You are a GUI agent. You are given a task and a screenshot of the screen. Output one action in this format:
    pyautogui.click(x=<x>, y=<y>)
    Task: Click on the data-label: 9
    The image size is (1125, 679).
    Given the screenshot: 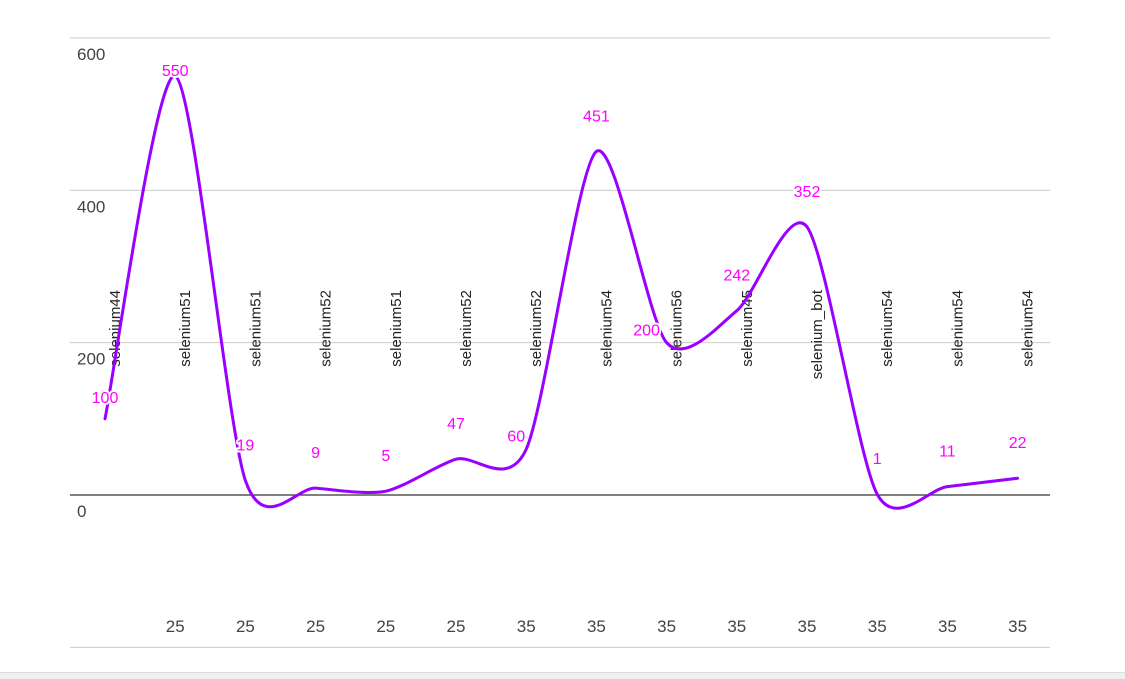 What is the action you would take?
    pyautogui.click(x=315, y=453)
    